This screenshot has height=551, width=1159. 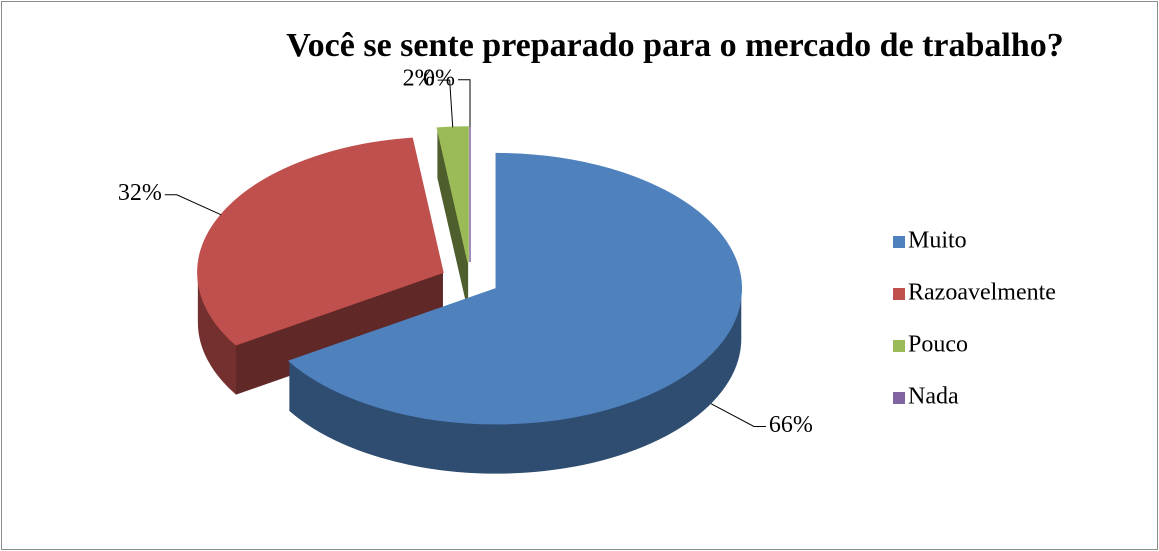 What do you see at coordinates (452, 194) in the screenshot?
I see `slice` at bounding box center [452, 194].